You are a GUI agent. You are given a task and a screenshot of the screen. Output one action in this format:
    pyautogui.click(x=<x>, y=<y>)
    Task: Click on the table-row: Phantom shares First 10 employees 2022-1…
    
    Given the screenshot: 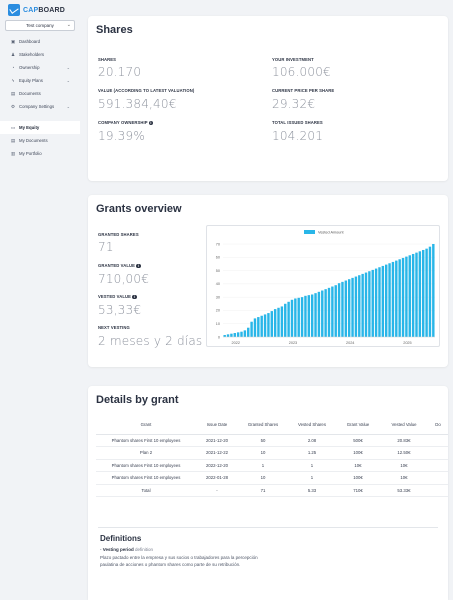 What is the action you would take?
    pyautogui.click(x=272, y=465)
    